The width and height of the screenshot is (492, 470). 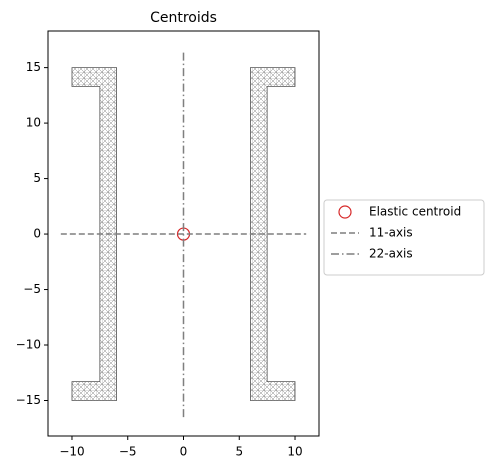 I want to click on y-tick-label: 0, so click(x=37, y=234).